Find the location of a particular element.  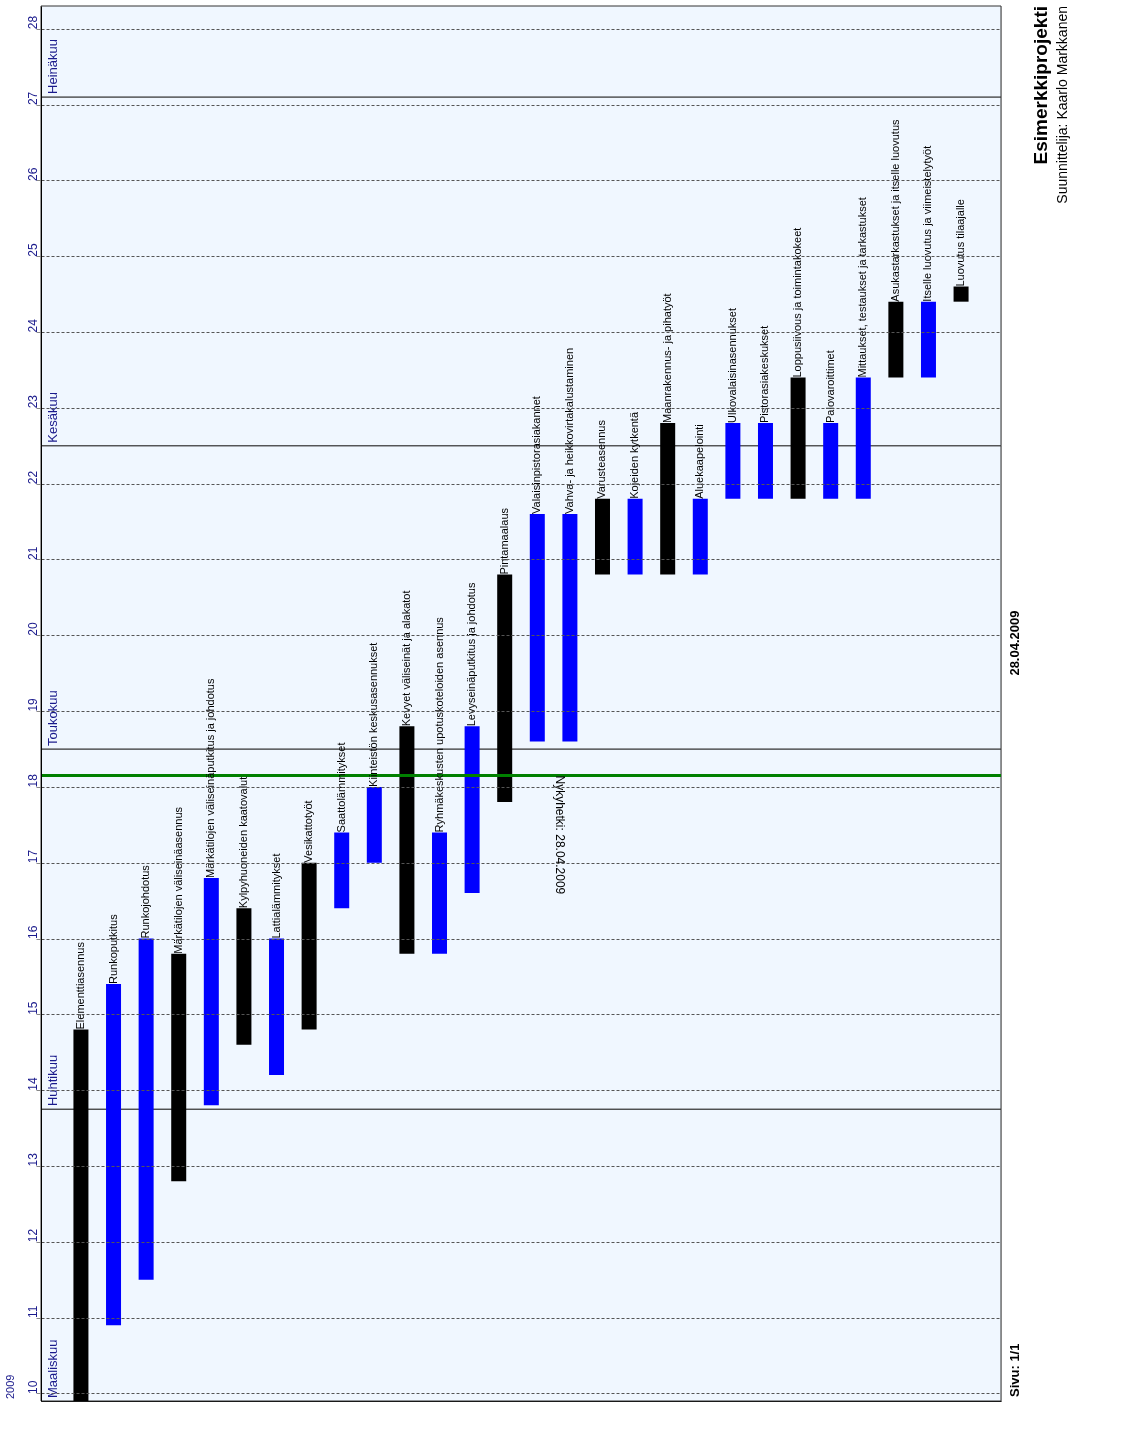

y-tick-label: 15 is located at coordinates (32, 1008).